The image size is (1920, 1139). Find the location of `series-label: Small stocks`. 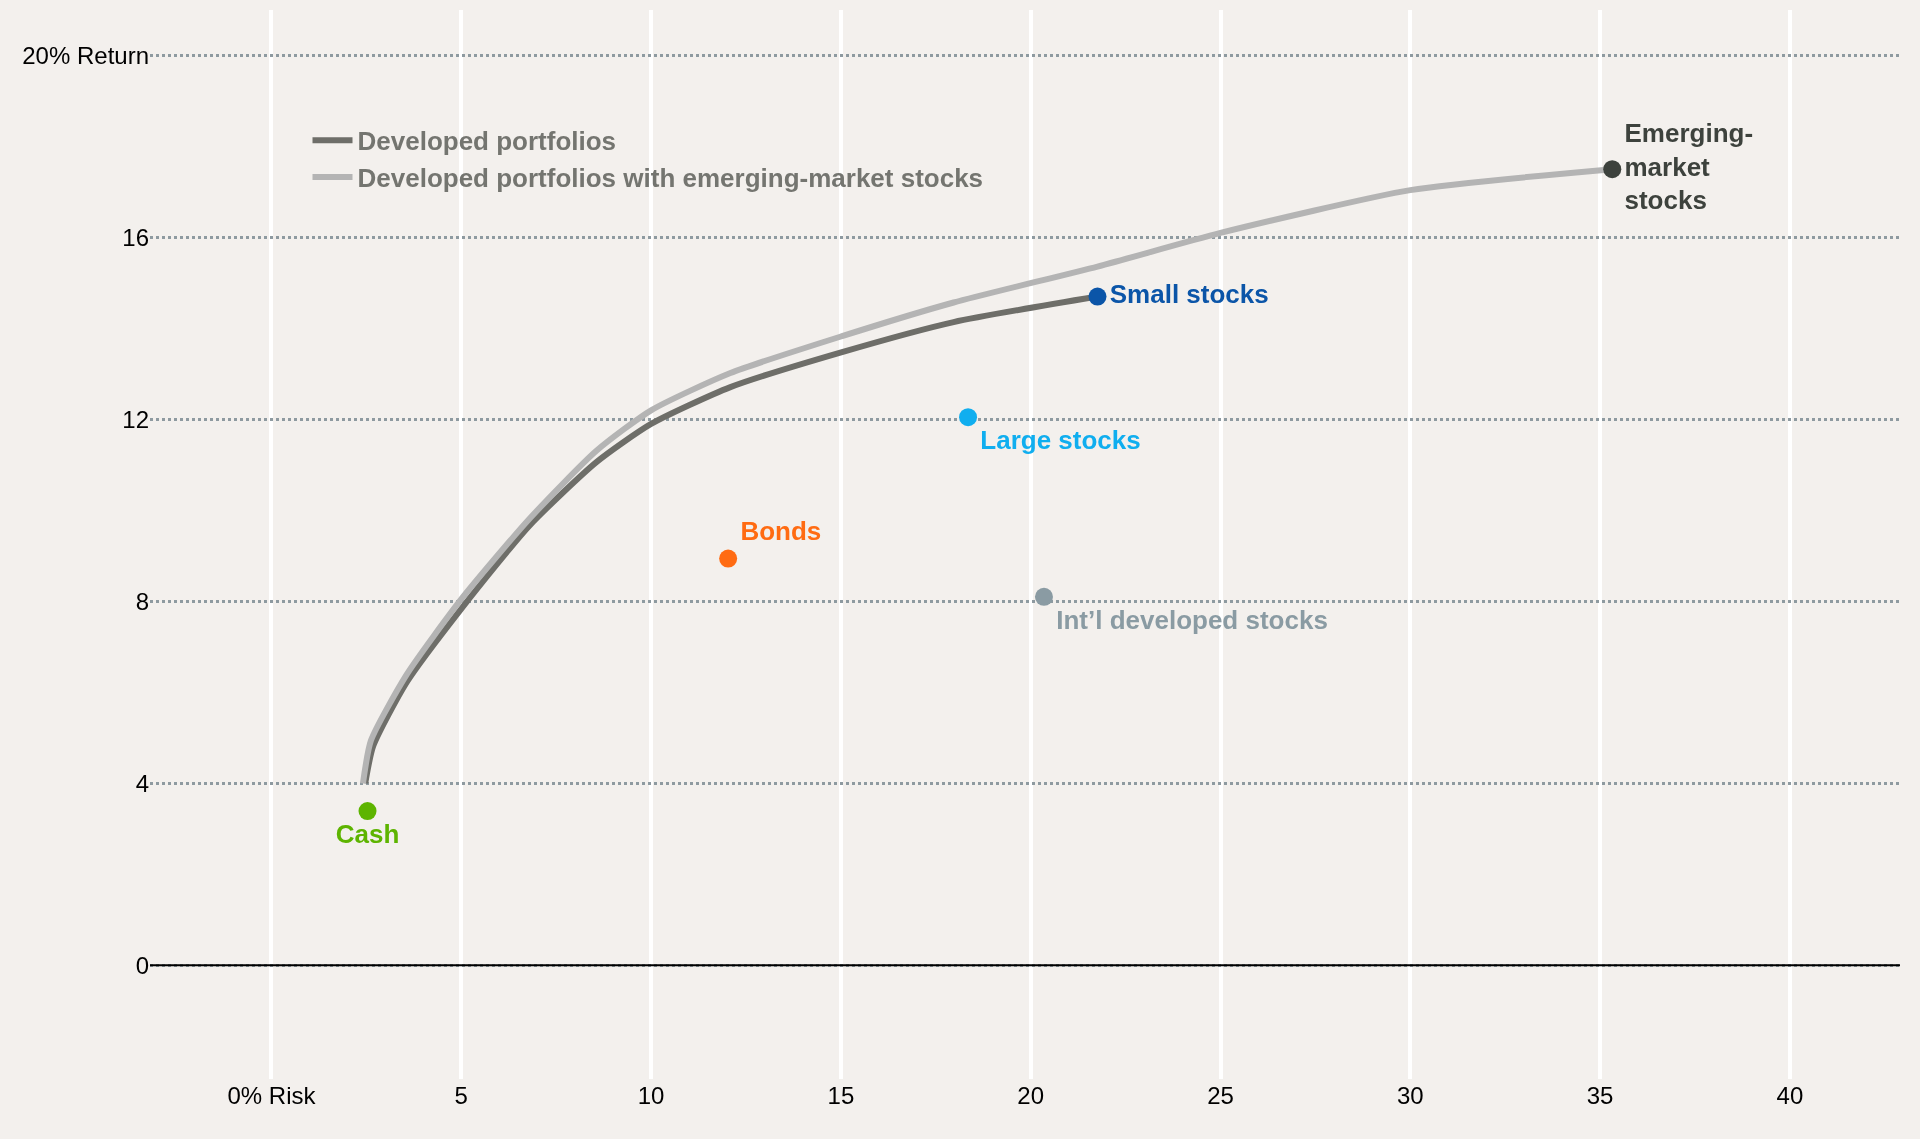

series-label: Small stocks is located at coordinates (1189, 294).